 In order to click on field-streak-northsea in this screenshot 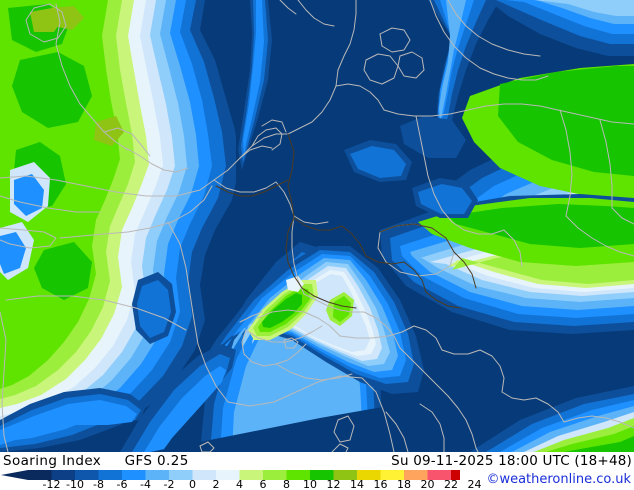, I will do `click(255, 85)`.